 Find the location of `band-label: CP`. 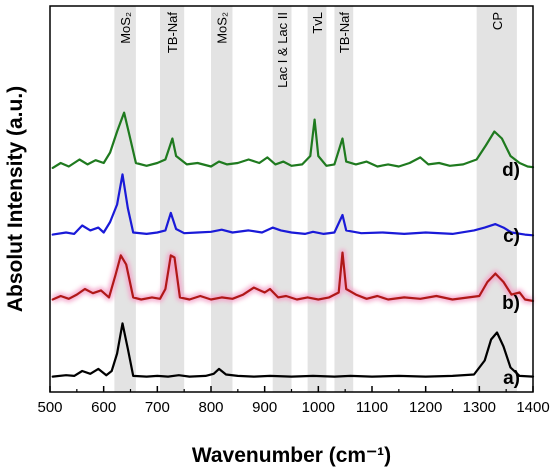

band-label: CP is located at coordinates (497, 21).